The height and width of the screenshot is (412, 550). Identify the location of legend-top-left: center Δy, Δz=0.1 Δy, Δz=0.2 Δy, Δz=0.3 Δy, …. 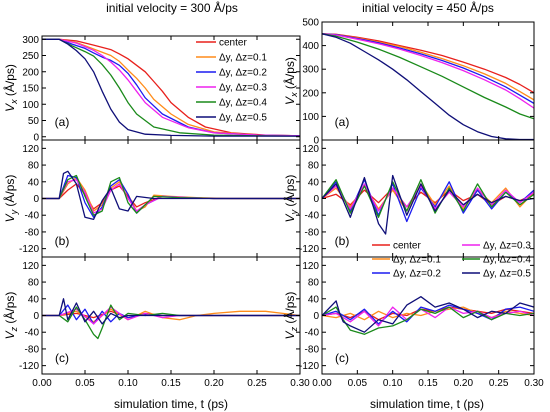
(231, 81).